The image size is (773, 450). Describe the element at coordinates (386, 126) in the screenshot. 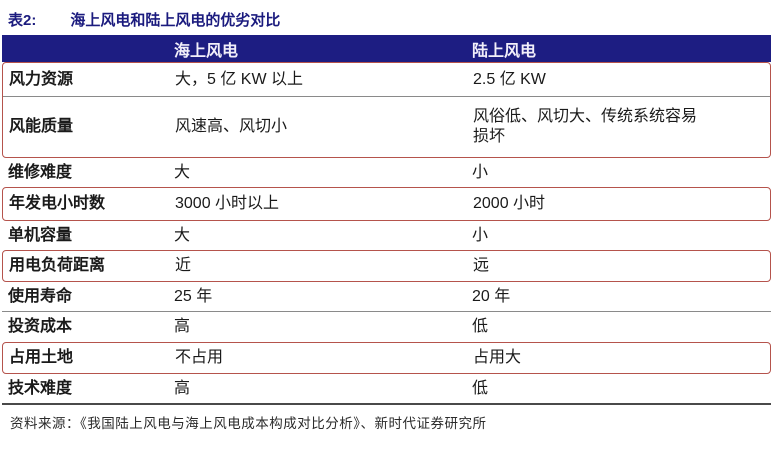

I see `table-row-wind-quality: 风能质量 风速高、风切小 风俗低、风切大、传统系统容易损坏` at that location.